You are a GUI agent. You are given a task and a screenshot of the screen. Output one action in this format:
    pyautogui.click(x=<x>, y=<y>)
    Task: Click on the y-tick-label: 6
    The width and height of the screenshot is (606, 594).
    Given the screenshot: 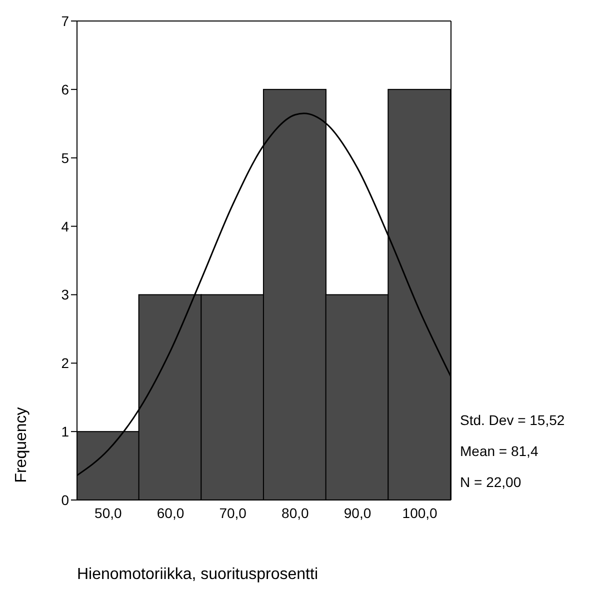 What is the action you would take?
    pyautogui.click(x=65, y=89)
    